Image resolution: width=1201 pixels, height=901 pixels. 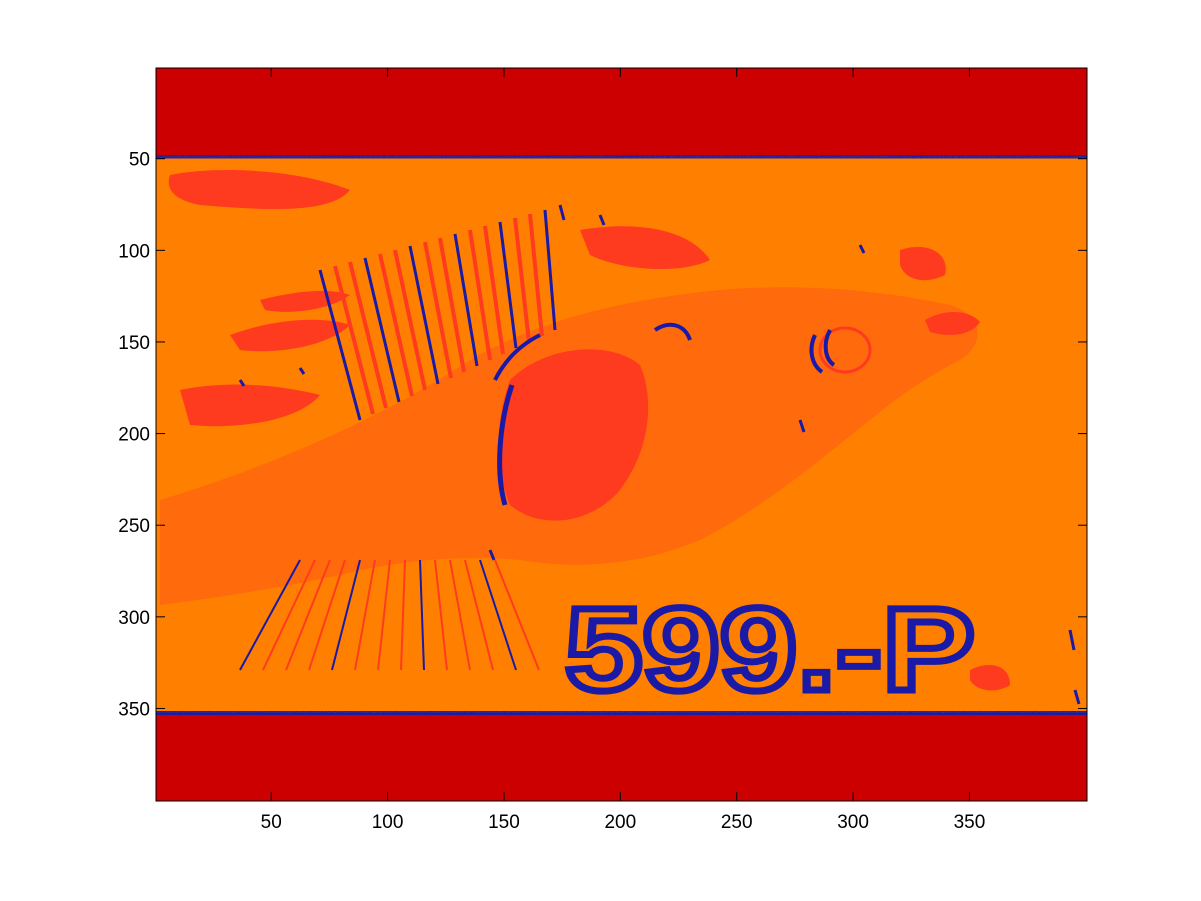 I want to click on price-overlay-text: 599.-P, so click(x=770, y=650).